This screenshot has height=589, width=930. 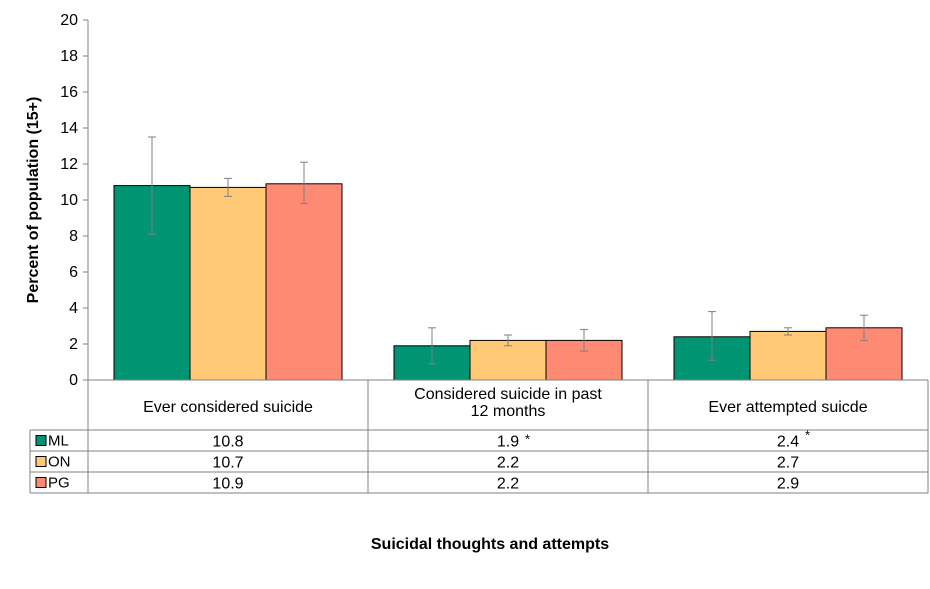 What do you see at coordinates (73, 344) in the screenshot?
I see `y-tick-label: 2` at bounding box center [73, 344].